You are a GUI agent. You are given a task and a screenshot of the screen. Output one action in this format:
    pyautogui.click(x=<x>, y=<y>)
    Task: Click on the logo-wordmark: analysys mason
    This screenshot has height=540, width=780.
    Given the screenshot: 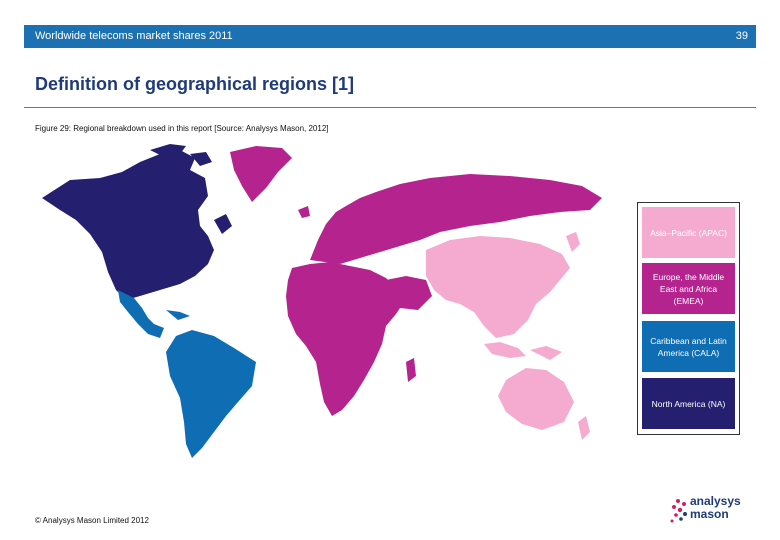 What is the action you would take?
    pyautogui.click(x=715, y=508)
    